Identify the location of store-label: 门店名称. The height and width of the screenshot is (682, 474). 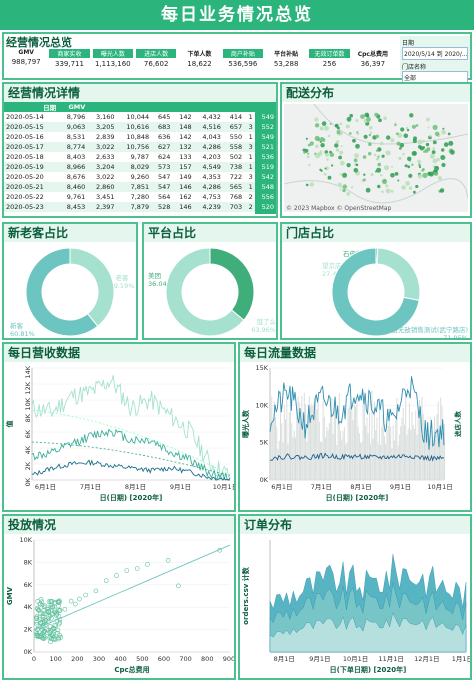
(414, 67).